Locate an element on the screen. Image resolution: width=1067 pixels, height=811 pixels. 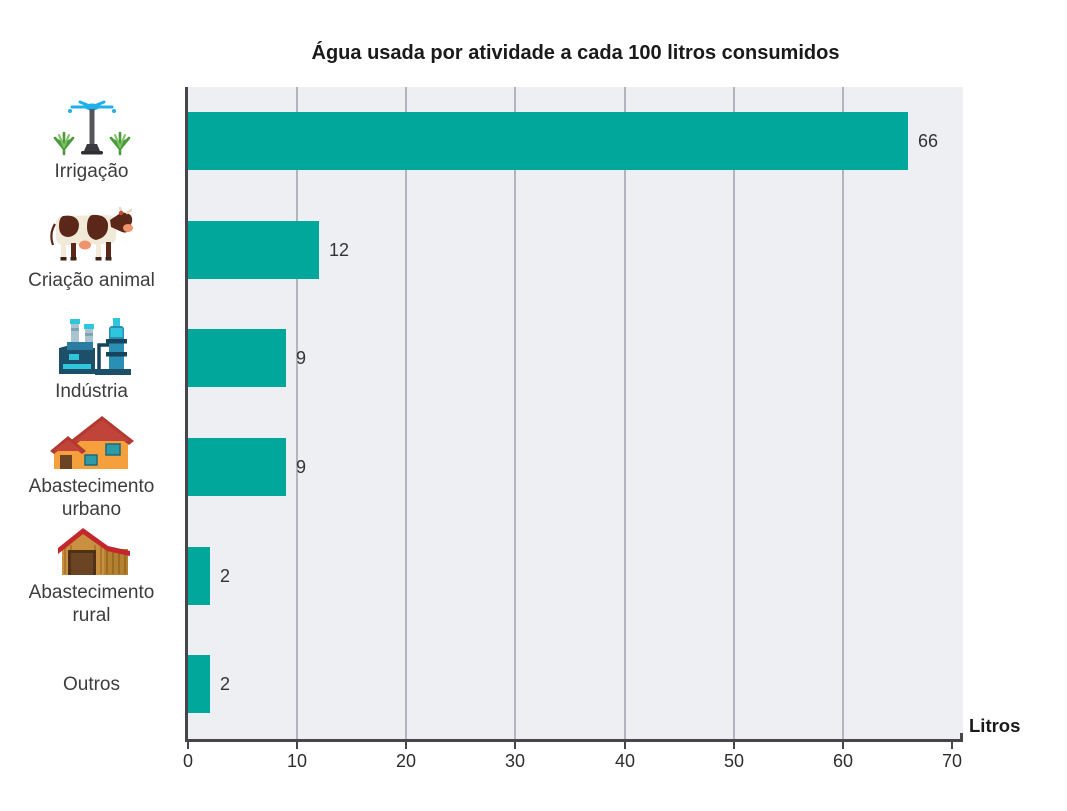
category-label: Irrigação is located at coordinates (92, 171).